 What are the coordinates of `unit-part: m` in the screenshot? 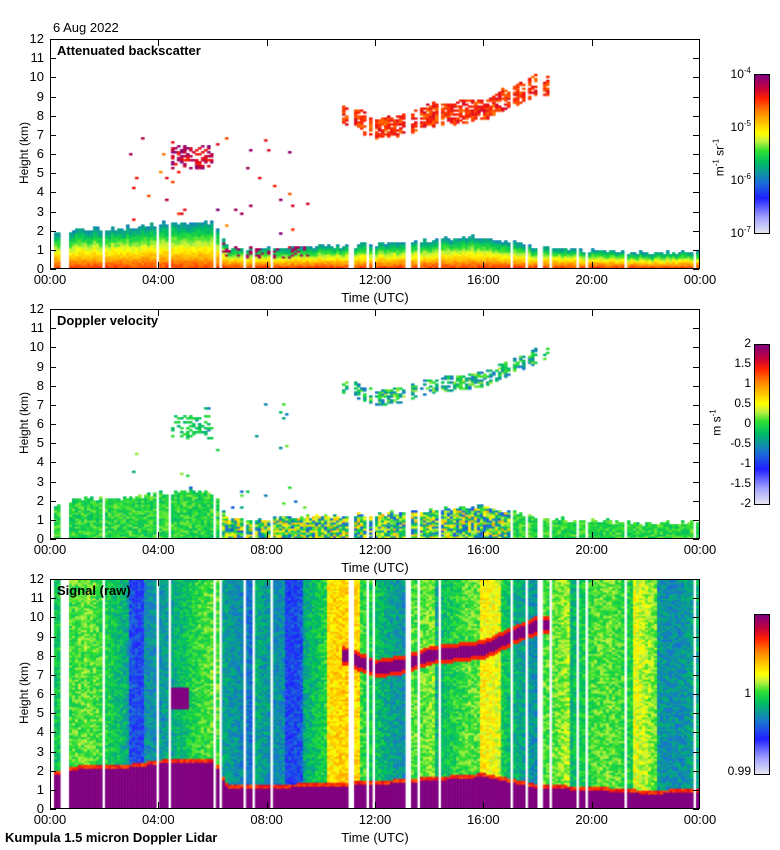 It's located at (719, 171).